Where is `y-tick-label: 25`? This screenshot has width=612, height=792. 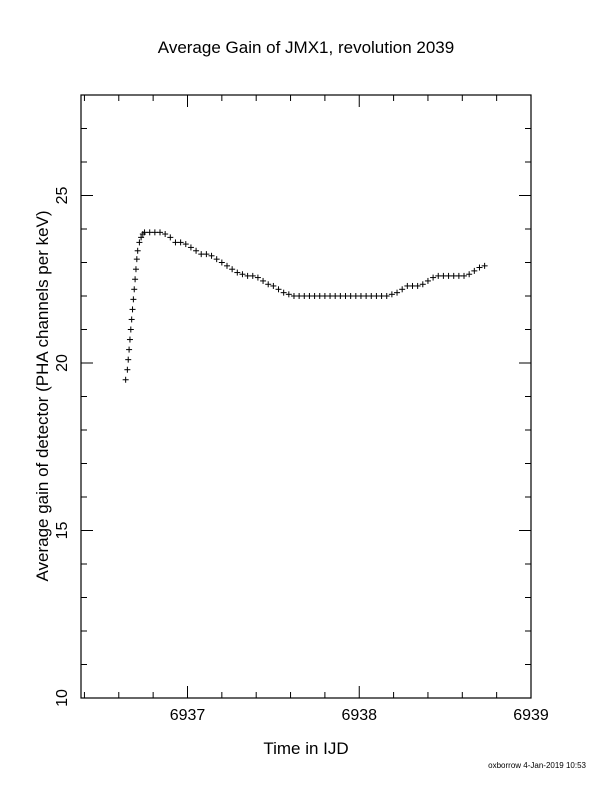
y-tick-label: 25 is located at coordinates (62, 196).